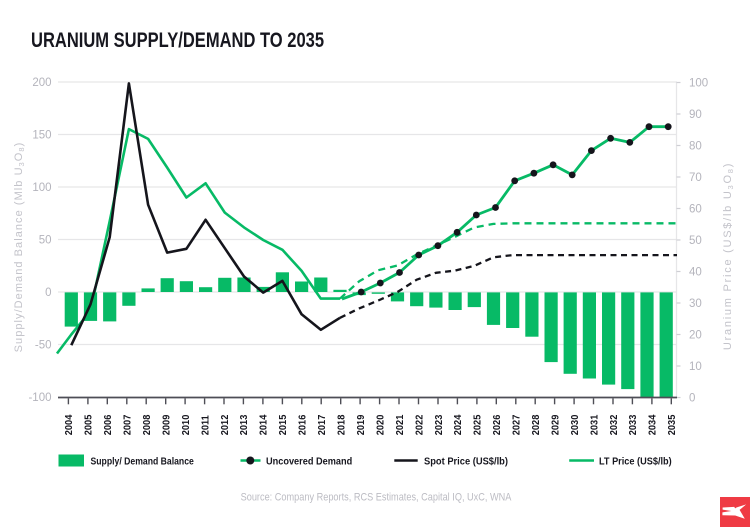 The height and width of the screenshot is (527, 750). Describe the element at coordinates (695, 178) in the screenshot. I see `svg-text: 70` at that location.